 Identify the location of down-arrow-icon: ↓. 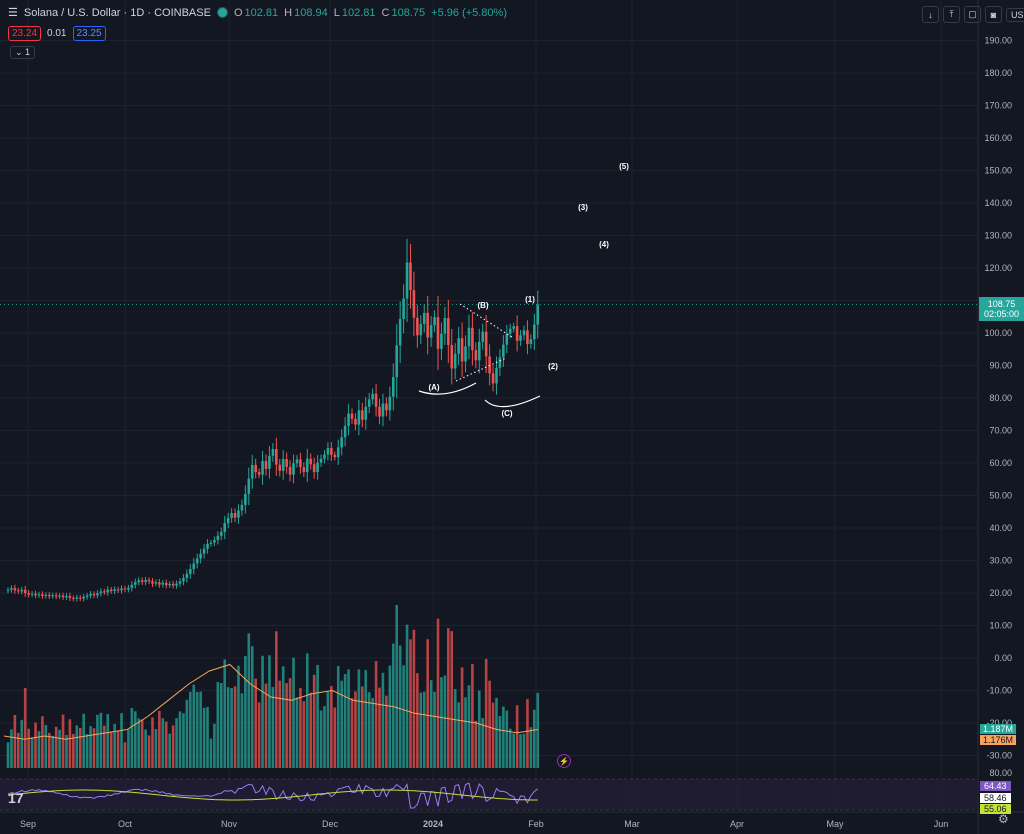
(930, 14).